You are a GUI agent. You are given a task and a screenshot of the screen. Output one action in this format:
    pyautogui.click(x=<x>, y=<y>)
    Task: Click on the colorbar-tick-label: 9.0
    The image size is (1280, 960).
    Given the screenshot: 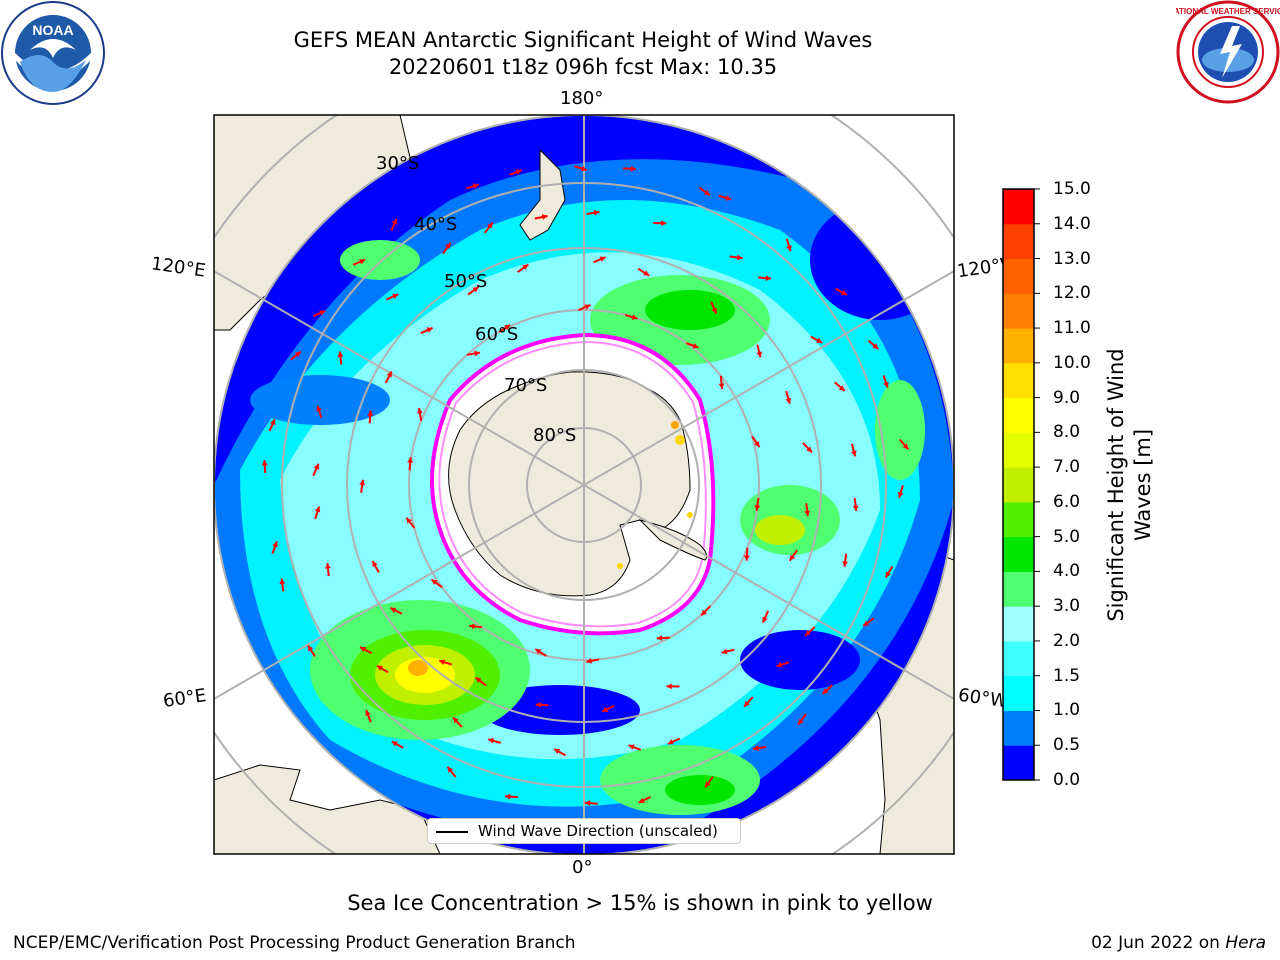 What is the action you would take?
    pyautogui.click(x=1067, y=397)
    